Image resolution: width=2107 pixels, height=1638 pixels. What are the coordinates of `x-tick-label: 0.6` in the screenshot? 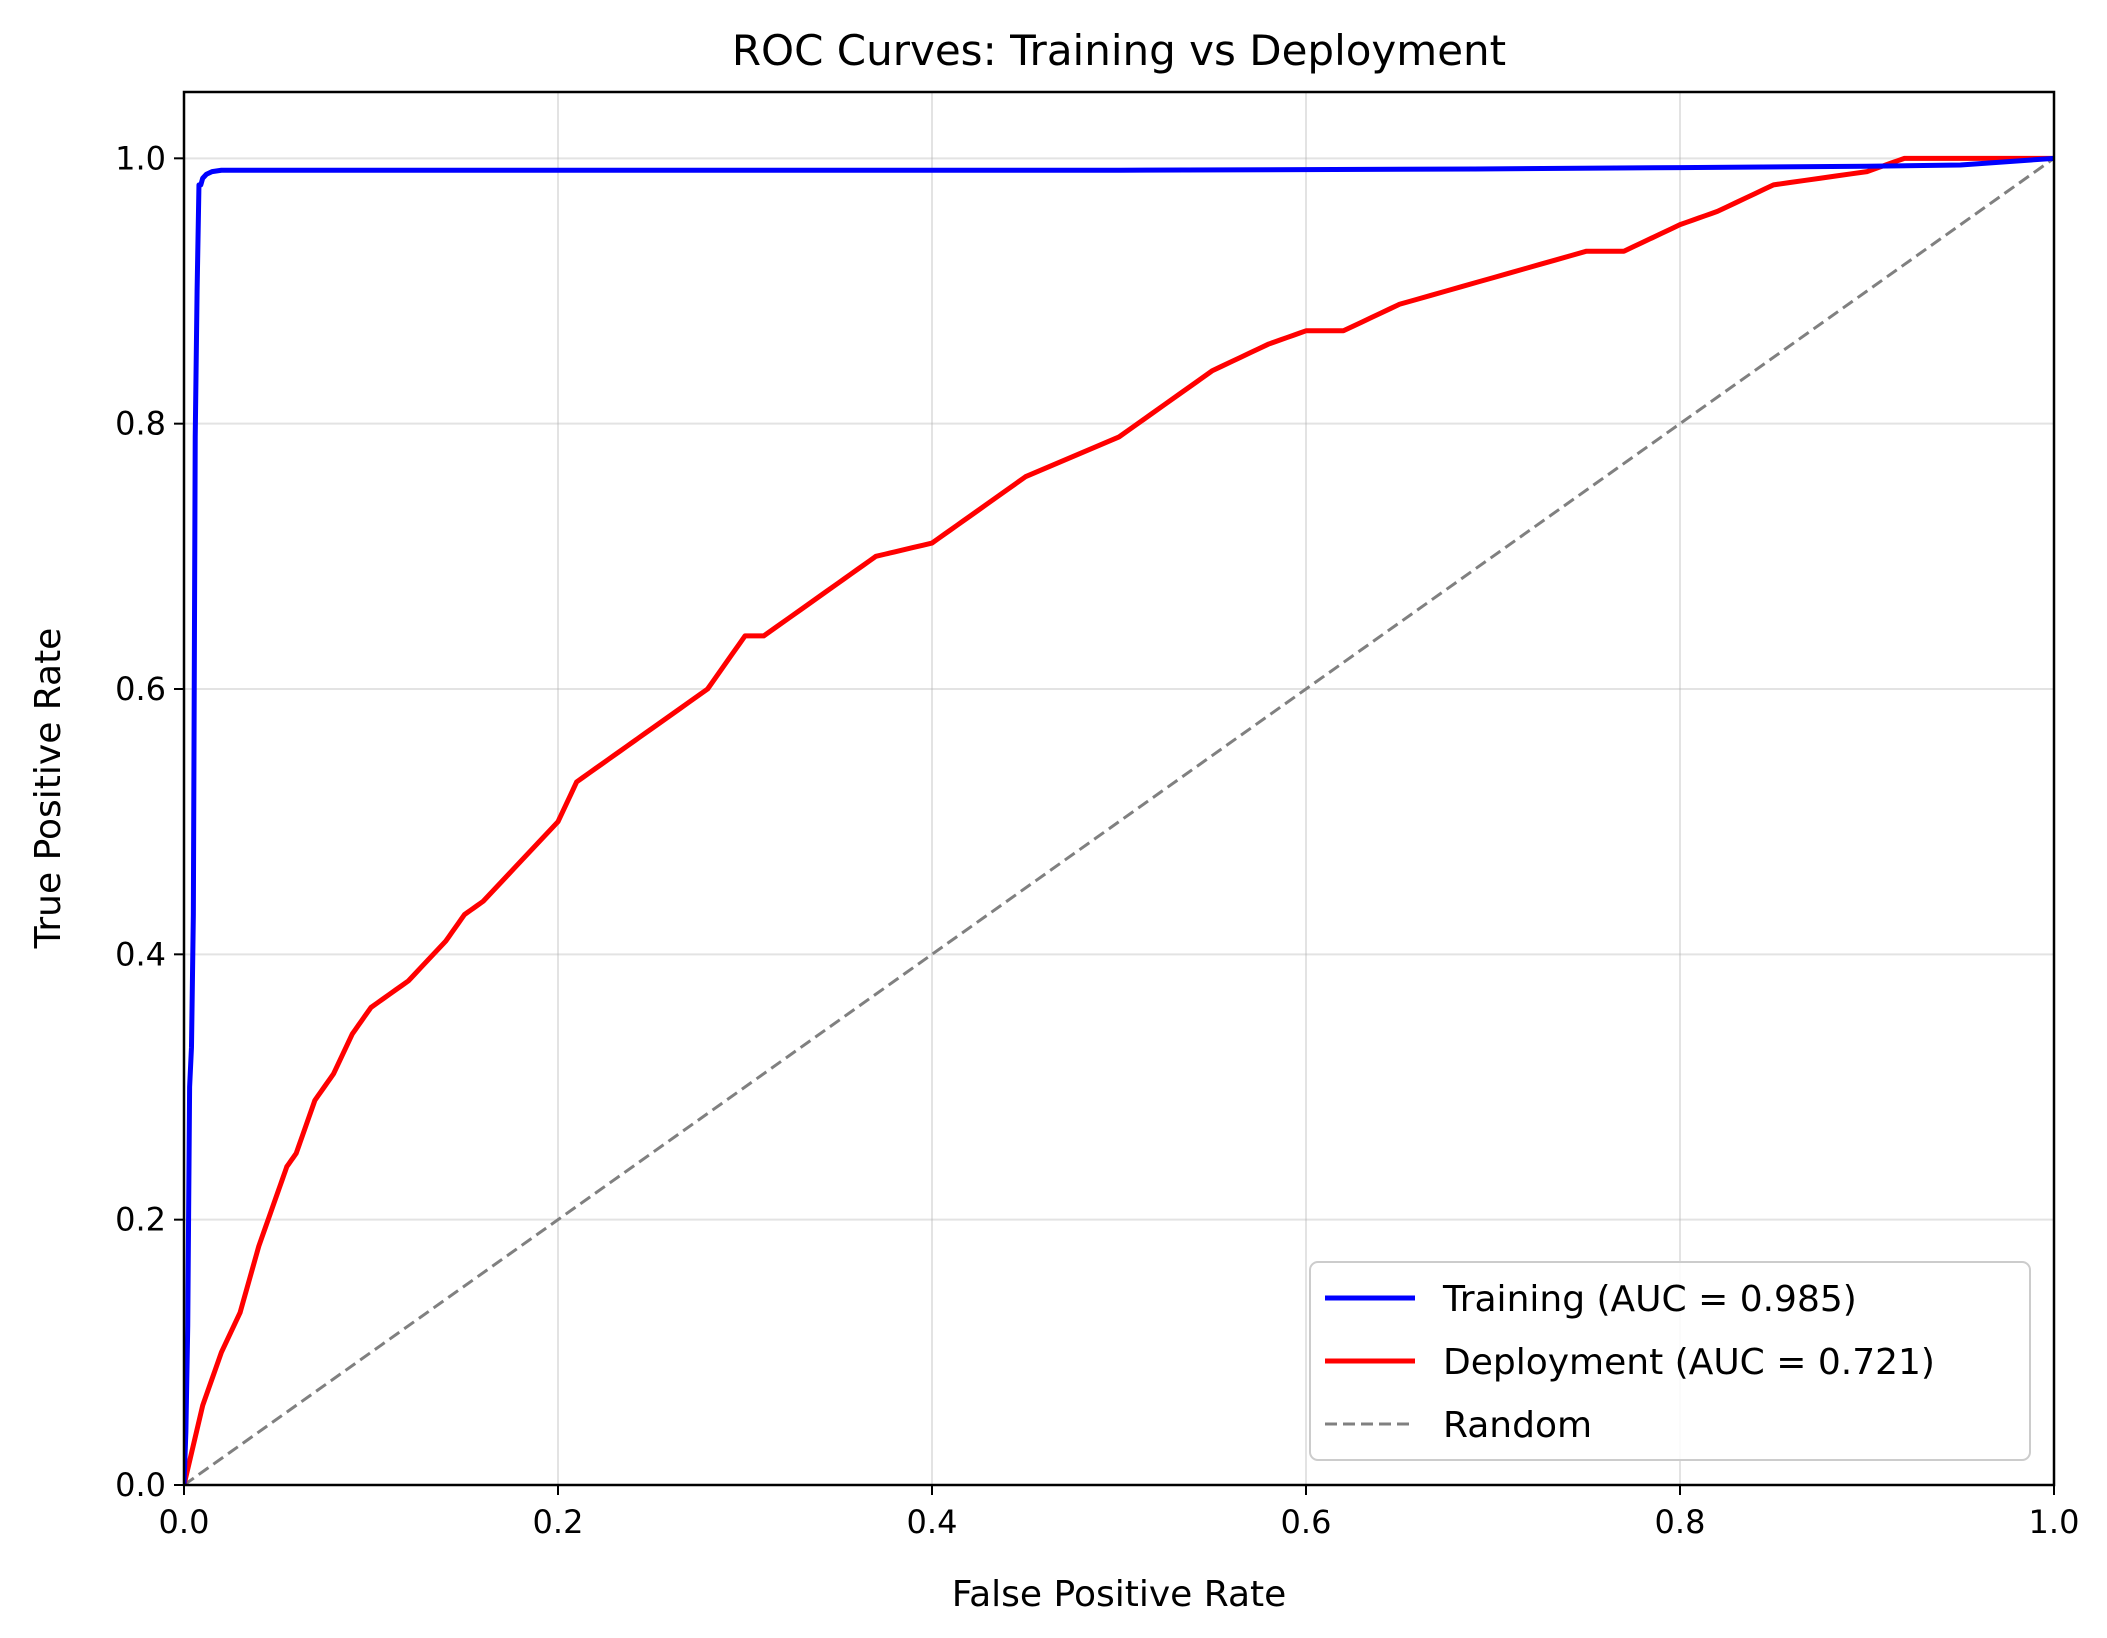 It's located at (1306, 1522).